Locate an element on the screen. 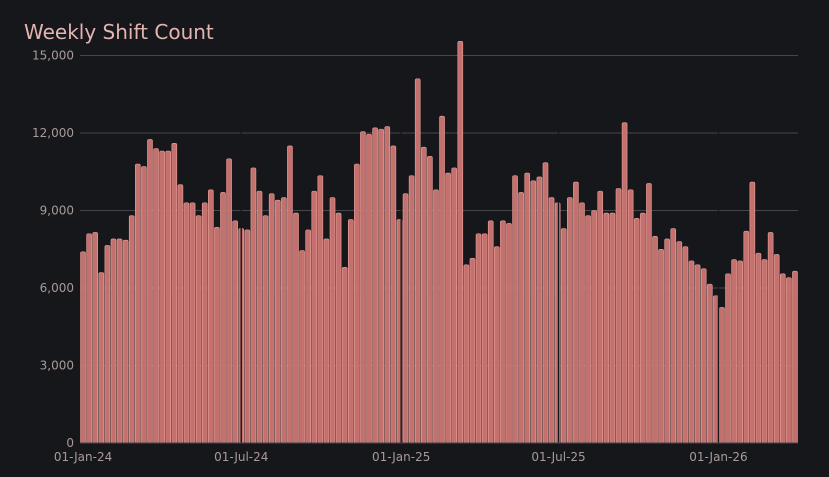  x-tick-label: 01-Jan-25 is located at coordinates (401, 457).